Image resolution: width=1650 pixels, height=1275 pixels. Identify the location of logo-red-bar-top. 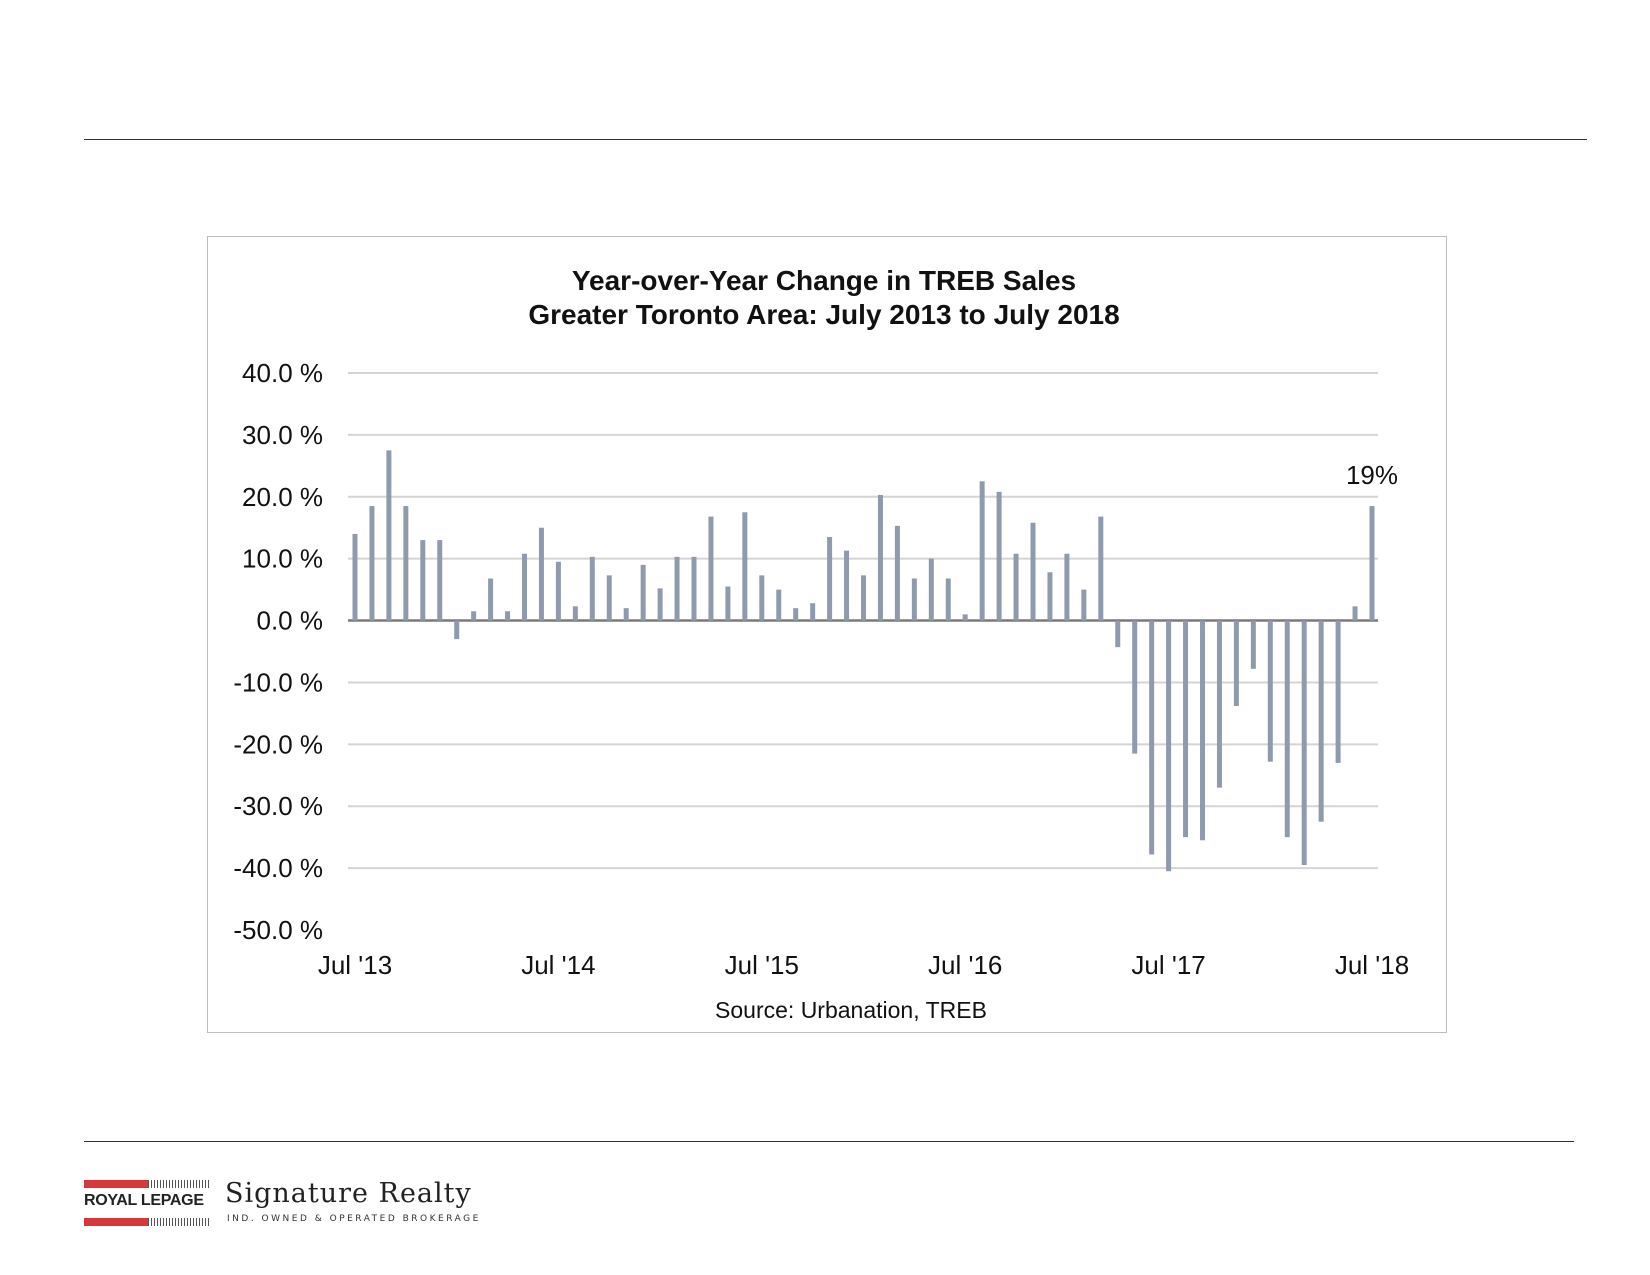
(146, 1184).